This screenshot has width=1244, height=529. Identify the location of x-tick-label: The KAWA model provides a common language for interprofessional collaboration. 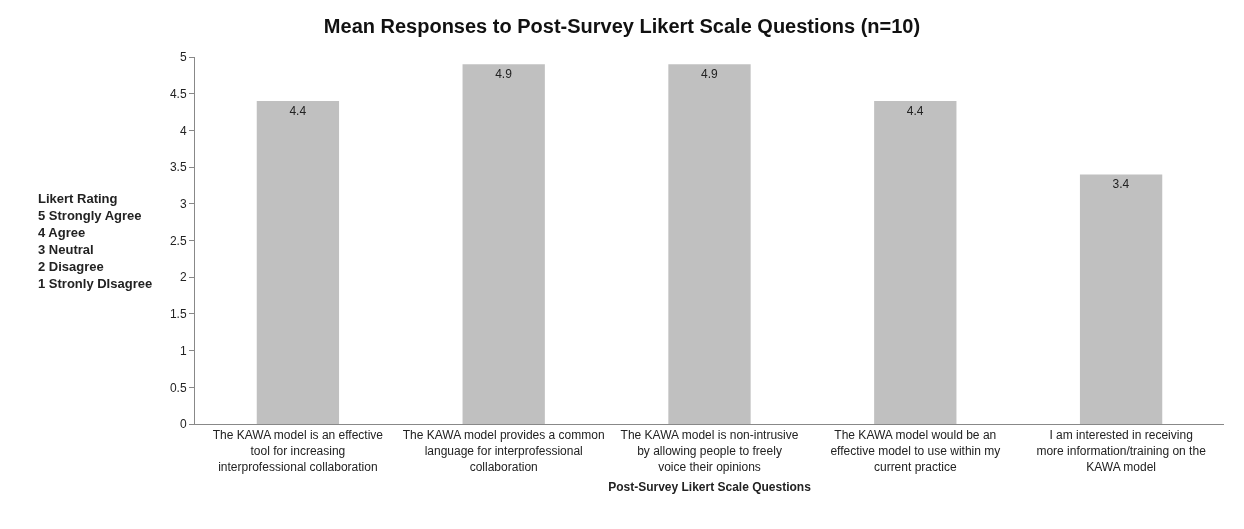
(503, 451).